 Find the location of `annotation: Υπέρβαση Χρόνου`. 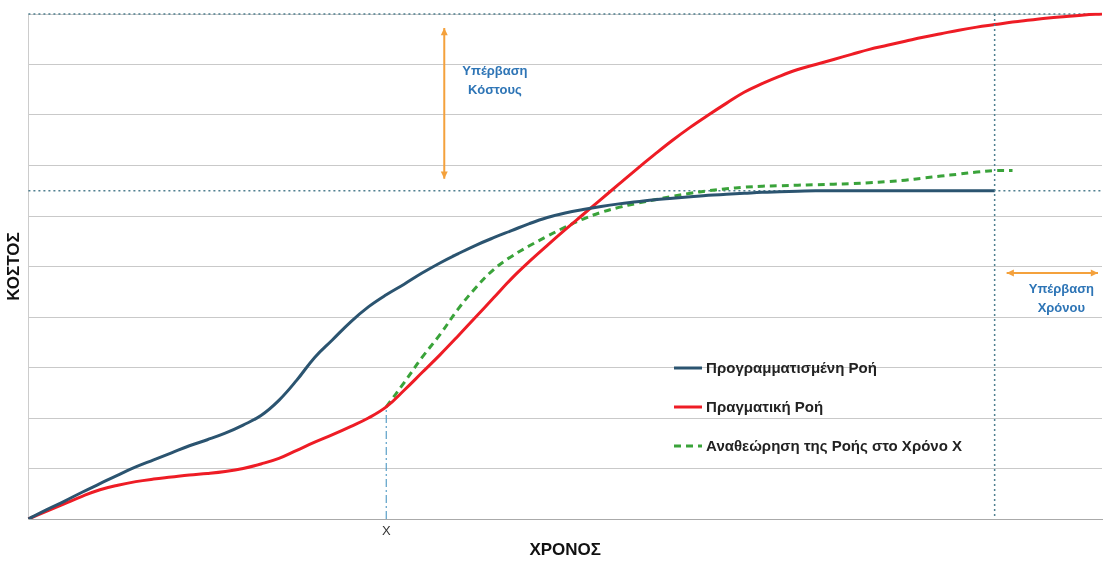

annotation: Υπέρβαση Χρόνου is located at coordinates (1061, 298).